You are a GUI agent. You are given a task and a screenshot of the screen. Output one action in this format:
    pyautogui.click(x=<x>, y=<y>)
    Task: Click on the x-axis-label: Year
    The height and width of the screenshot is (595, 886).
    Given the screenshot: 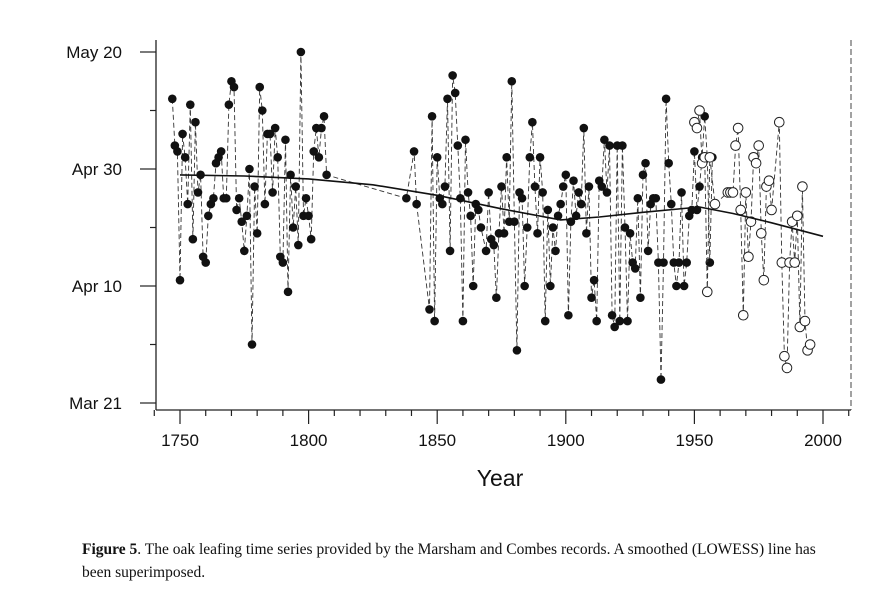 What is the action you would take?
    pyautogui.click(x=500, y=478)
    